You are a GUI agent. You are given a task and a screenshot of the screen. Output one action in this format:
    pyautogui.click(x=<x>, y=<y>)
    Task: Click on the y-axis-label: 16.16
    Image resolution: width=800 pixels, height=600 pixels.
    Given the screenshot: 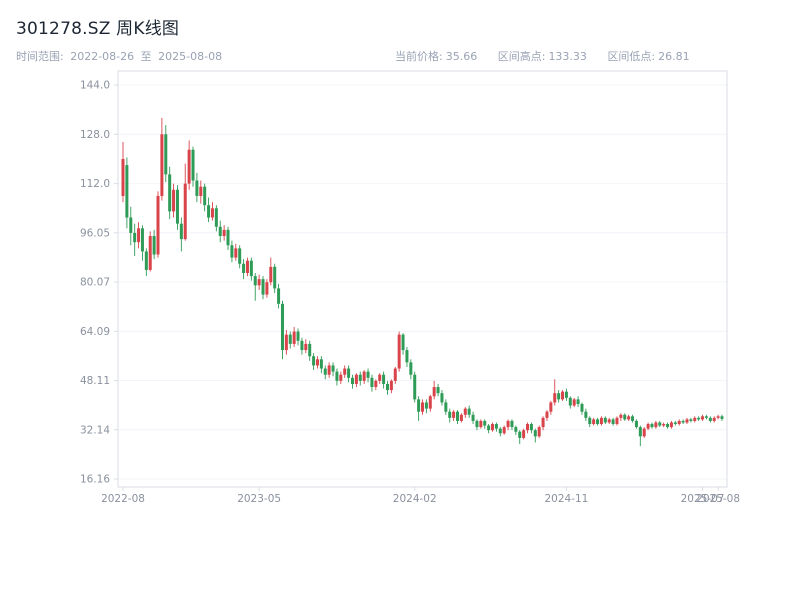 What is the action you would take?
    pyautogui.click(x=95, y=480)
    